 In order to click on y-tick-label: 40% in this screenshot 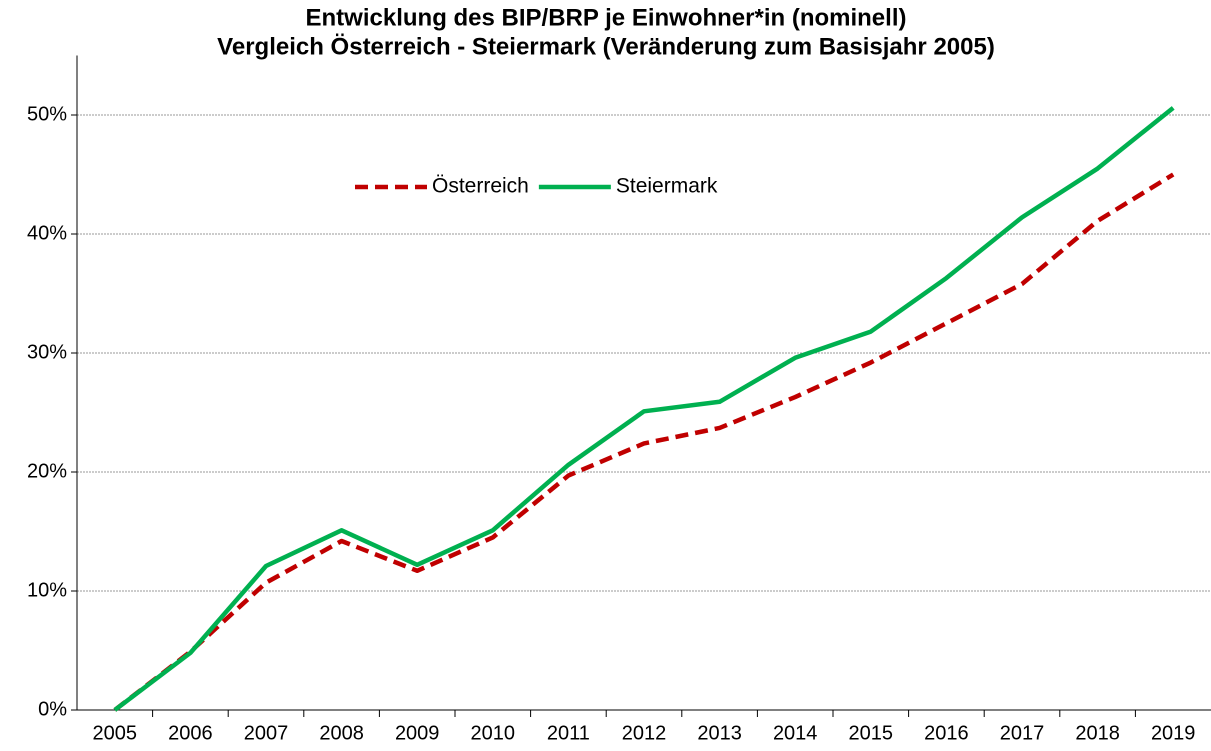, I will do `click(47, 233)`.